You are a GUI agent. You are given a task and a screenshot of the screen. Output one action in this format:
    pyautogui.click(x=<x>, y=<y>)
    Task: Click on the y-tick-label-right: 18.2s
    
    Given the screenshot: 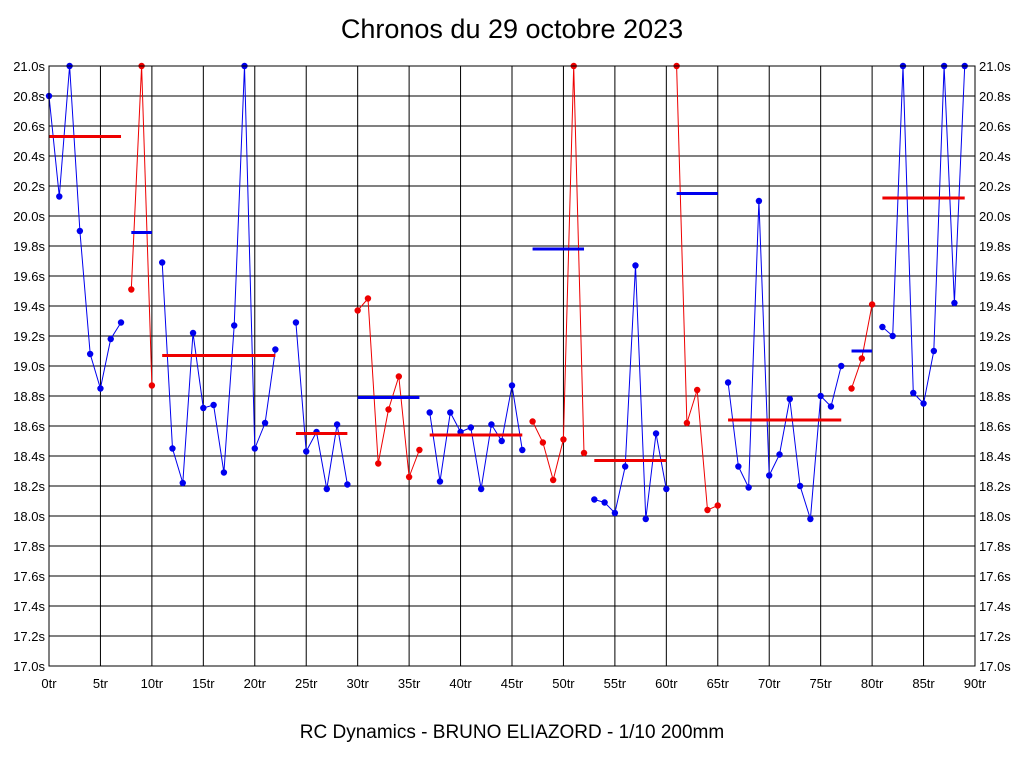 What is the action you would take?
    pyautogui.click(x=995, y=486)
    